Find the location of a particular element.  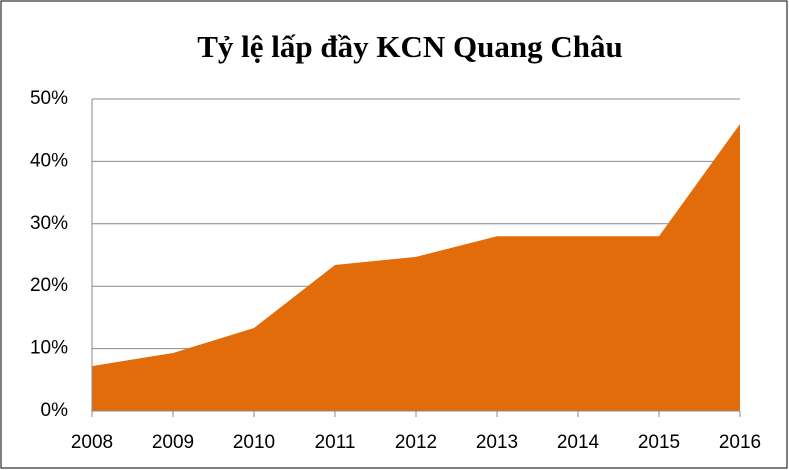

y-tick-label: 40% is located at coordinates (49, 160).